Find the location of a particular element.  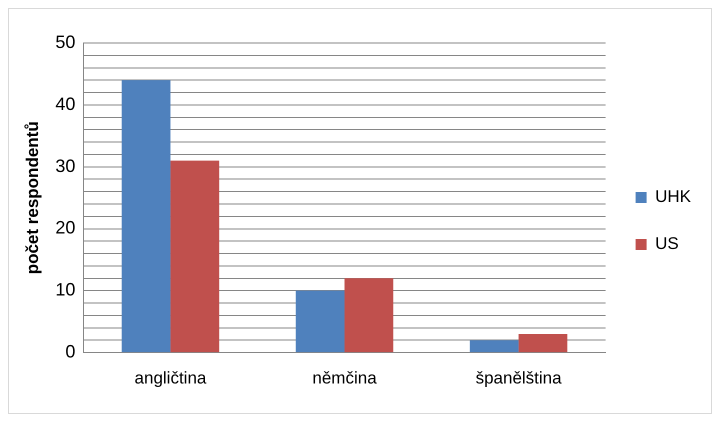

x-tick-label: angličtina is located at coordinates (170, 378).